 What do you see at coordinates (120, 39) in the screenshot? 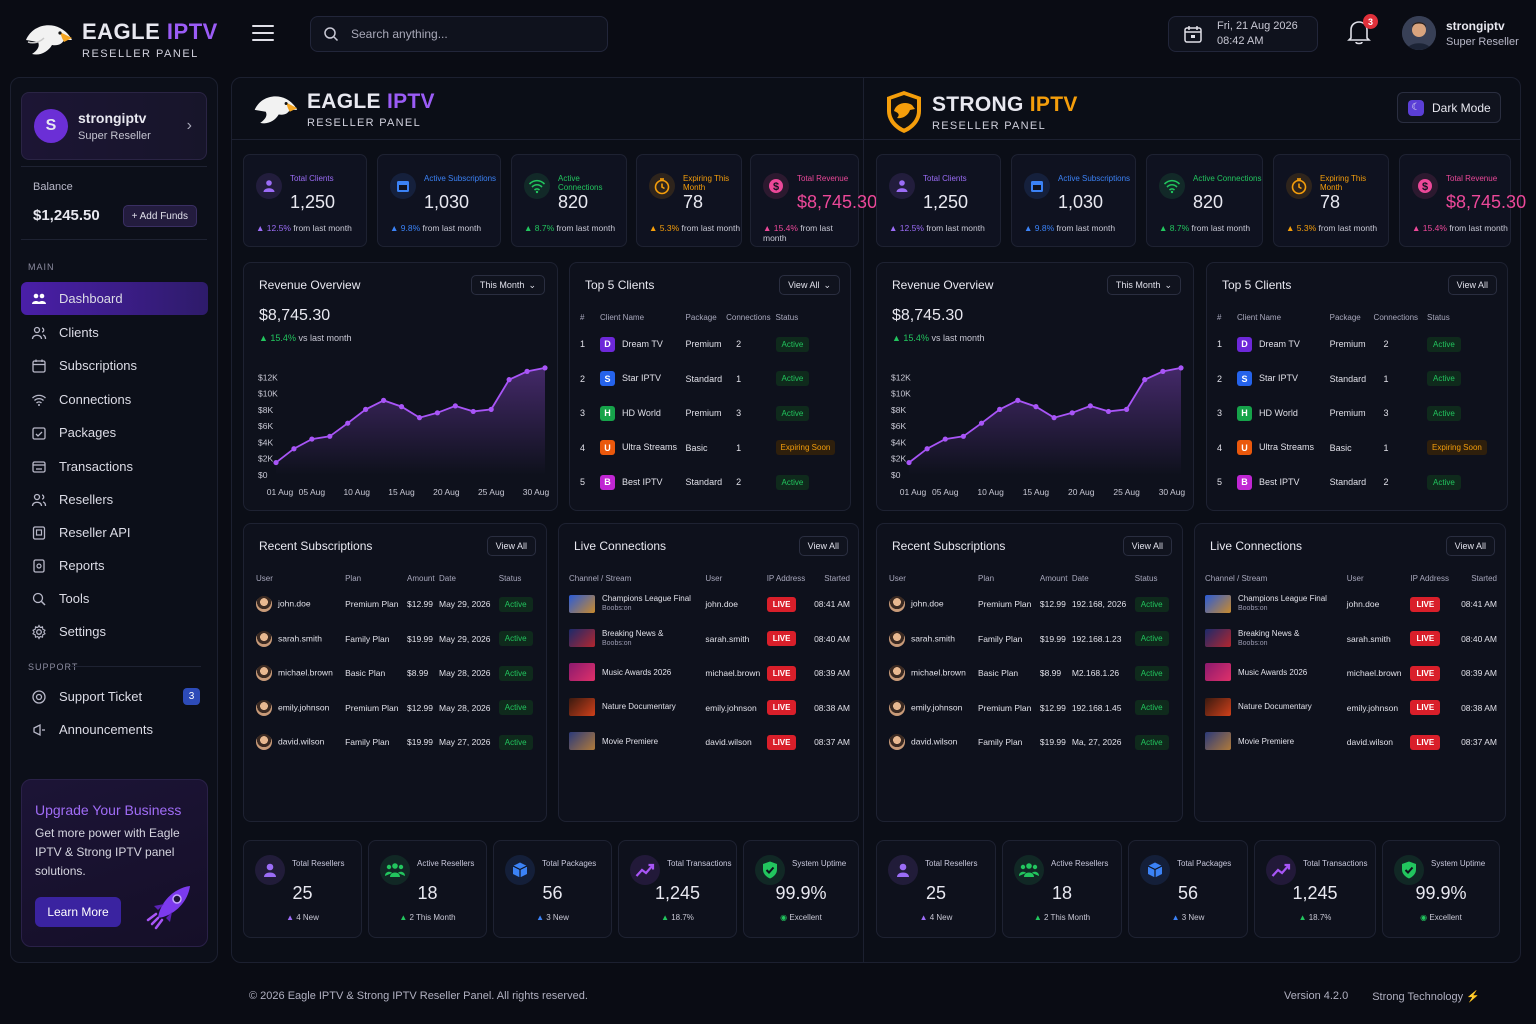
I see `brand-logo: EAGLE IPTV RESELLER PANEL` at bounding box center [120, 39].